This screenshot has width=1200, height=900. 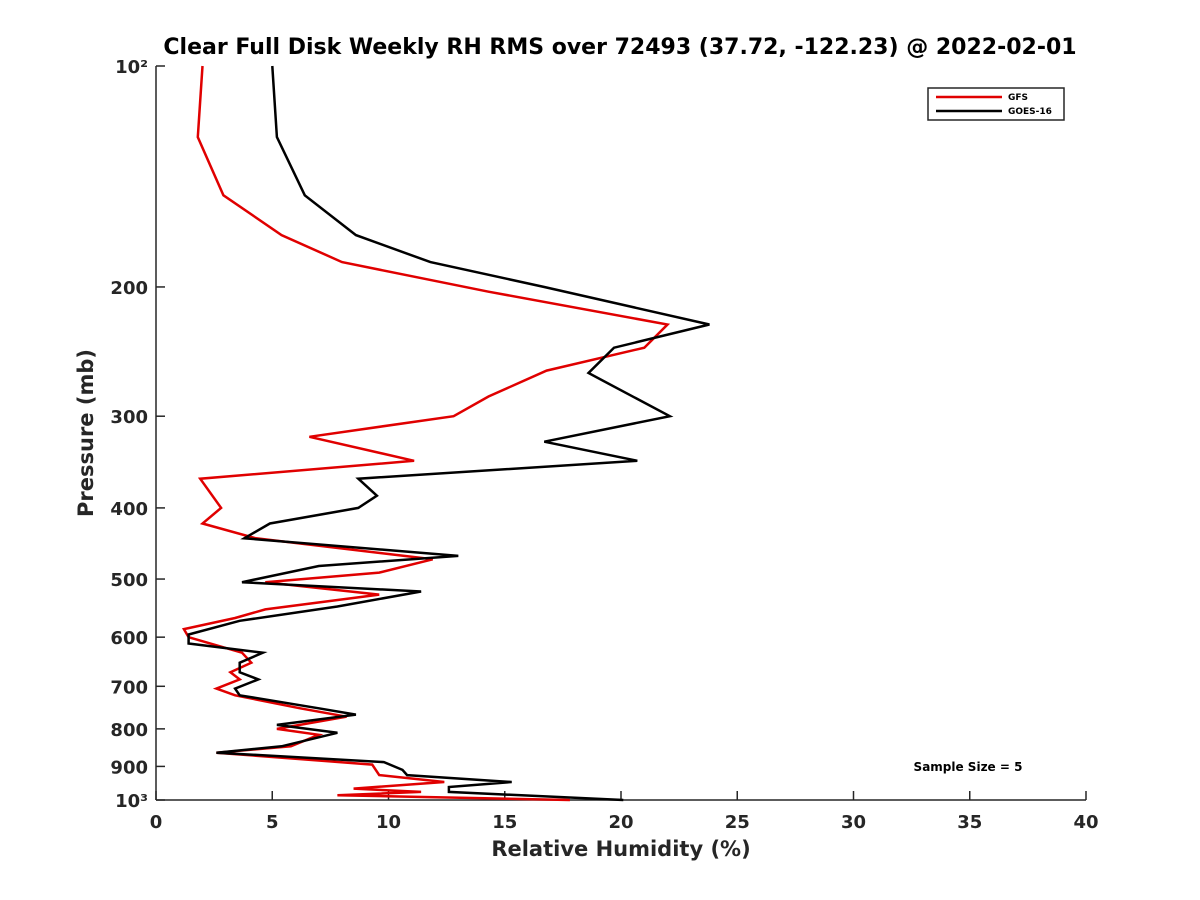 I want to click on y-tick-label: 900, so click(x=129, y=767).